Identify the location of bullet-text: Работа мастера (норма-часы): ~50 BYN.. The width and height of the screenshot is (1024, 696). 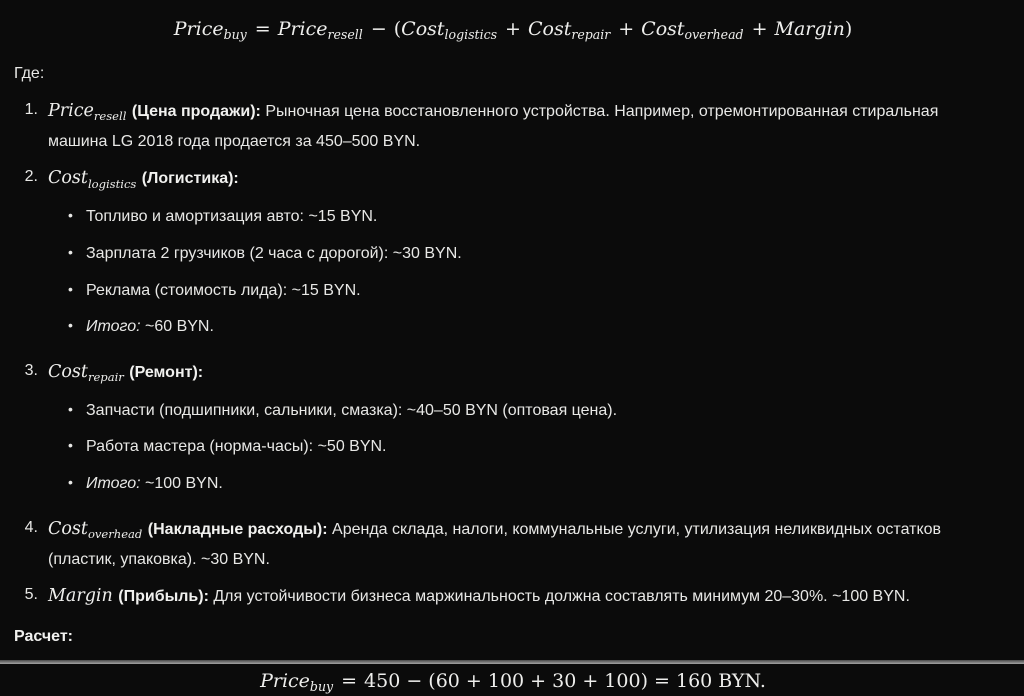
(236, 447).